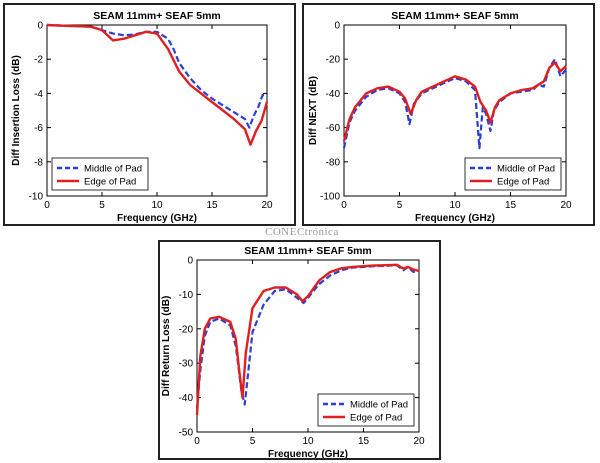 The width and height of the screenshot is (600, 463). Describe the element at coordinates (156, 76) in the screenshot. I see `series-line-middle-of-pad` at that location.